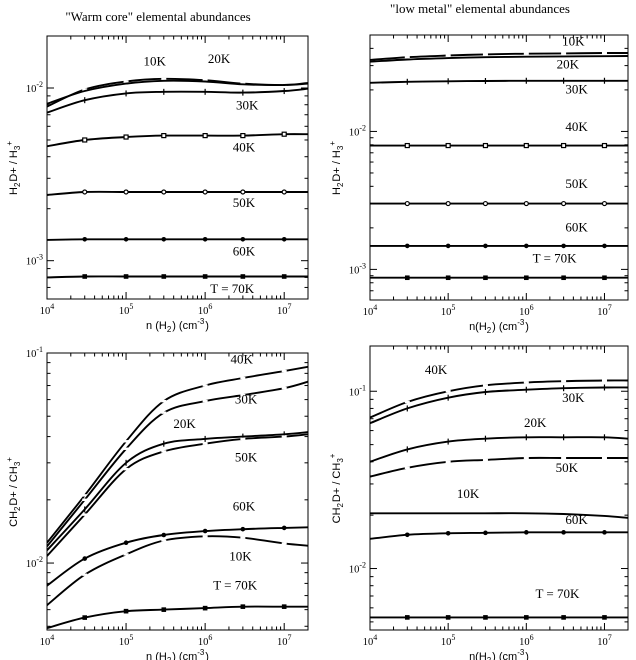 The width and height of the screenshot is (636, 660). I want to click on series-line-40k, so click(177, 454).